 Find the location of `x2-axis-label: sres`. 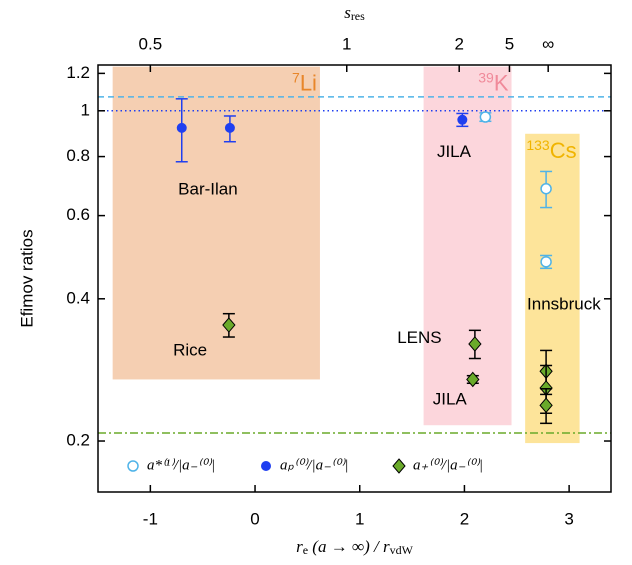

x2-axis-label: sres is located at coordinates (354, 13).